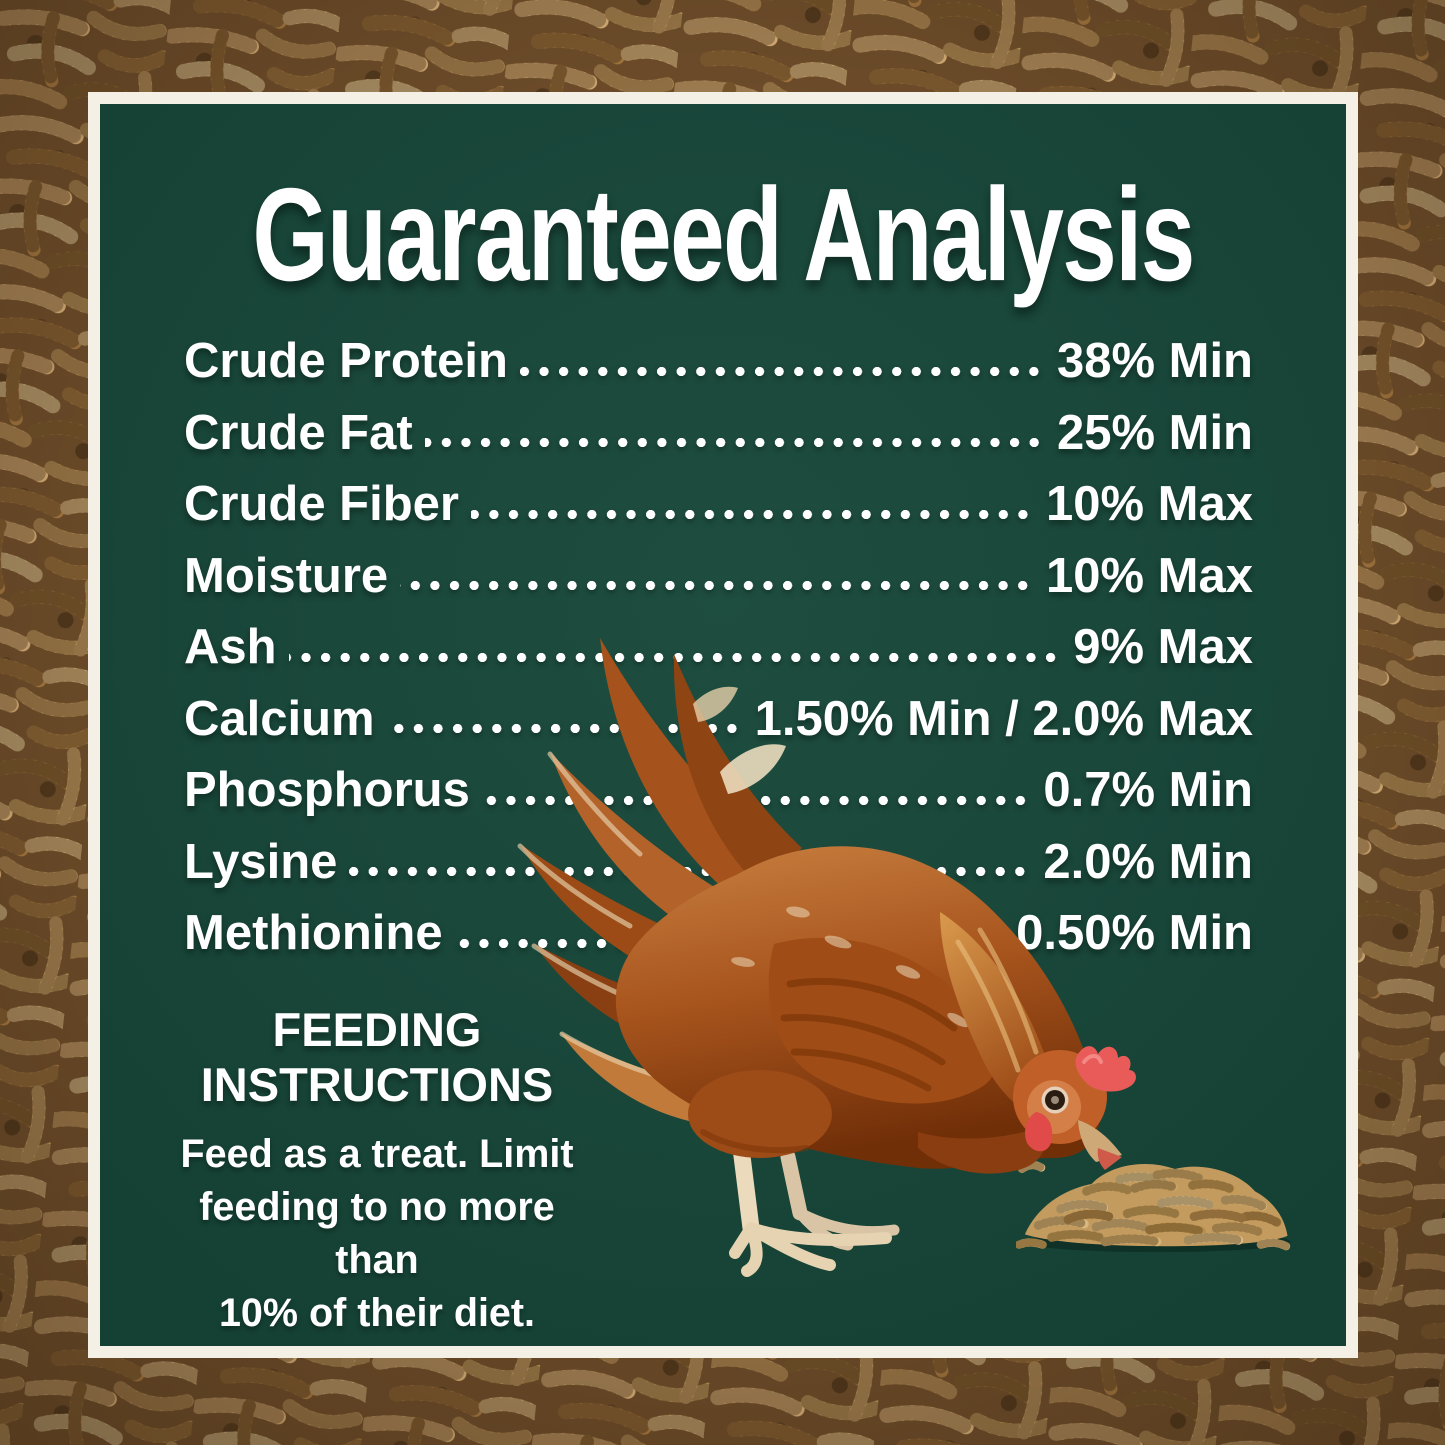  What do you see at coordinates (327, 790) in the screenshot?
I see `nutrient-label: Phosphorus` at bounding box center [327, 790].